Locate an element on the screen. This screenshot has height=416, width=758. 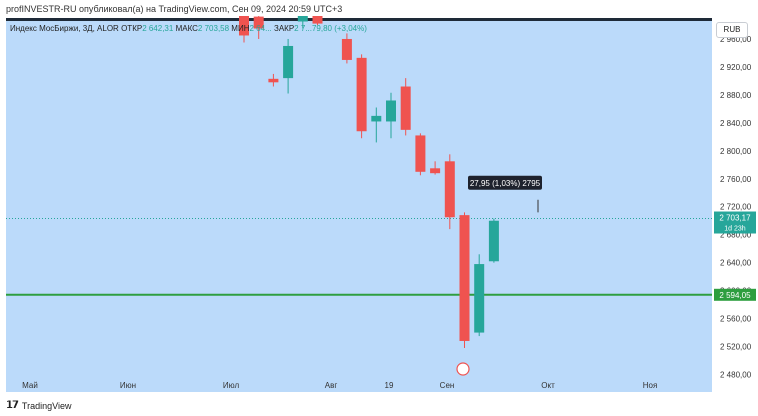
top-border is located at coordinates (359, 19).